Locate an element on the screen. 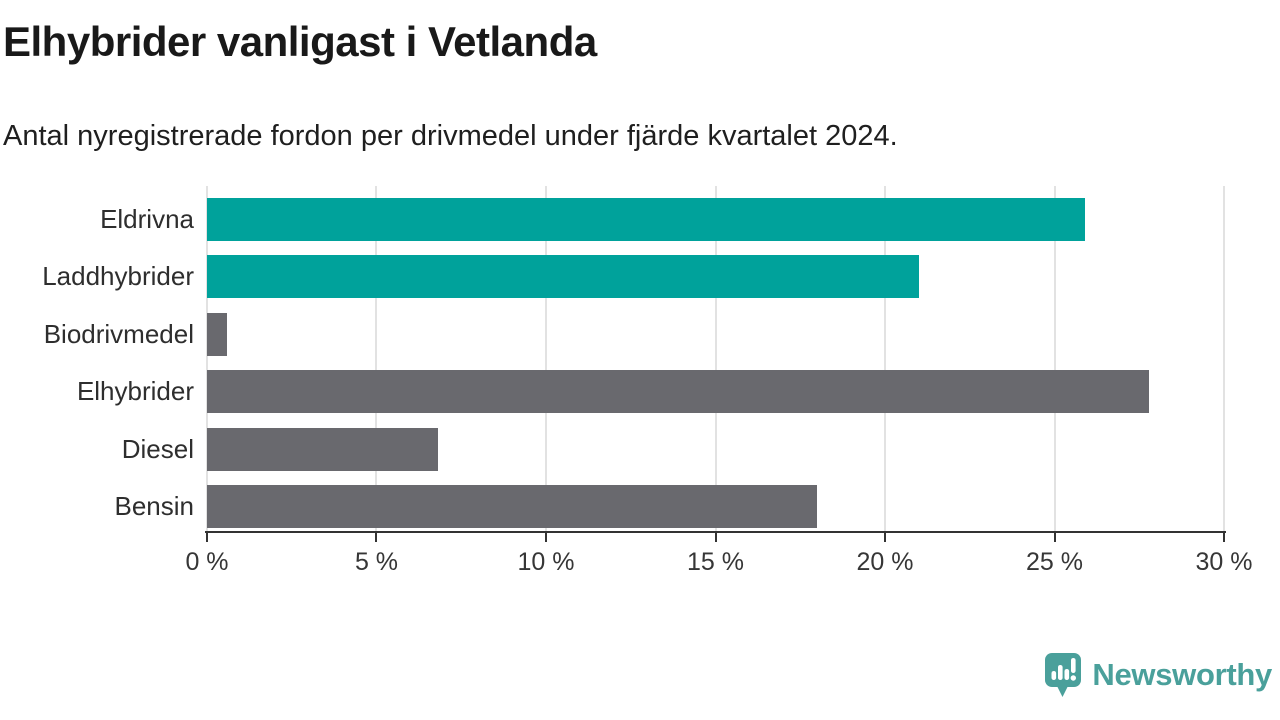  category-label-biodrivmedel: Biodrivmedel is located at coordinates (118, 333).